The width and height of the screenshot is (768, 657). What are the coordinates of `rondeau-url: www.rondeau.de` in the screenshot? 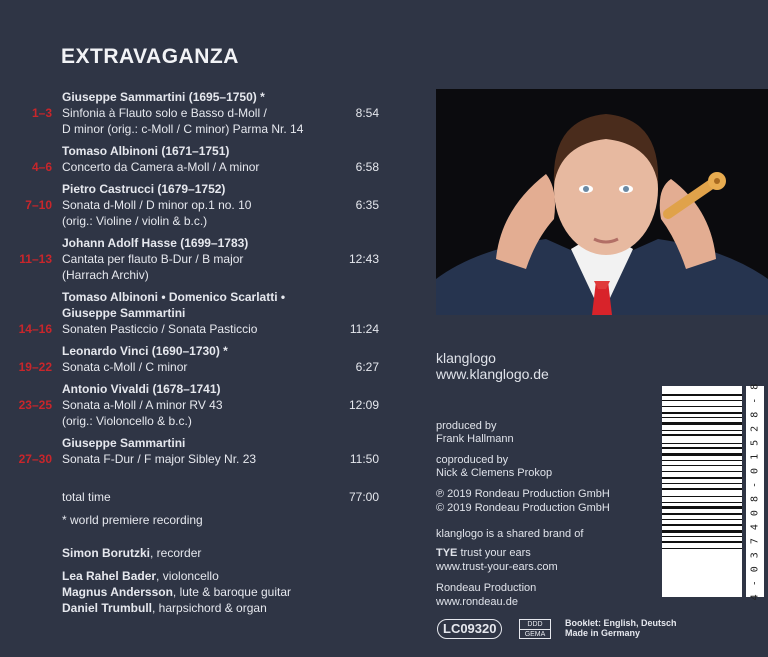 It's located at (477, 602).